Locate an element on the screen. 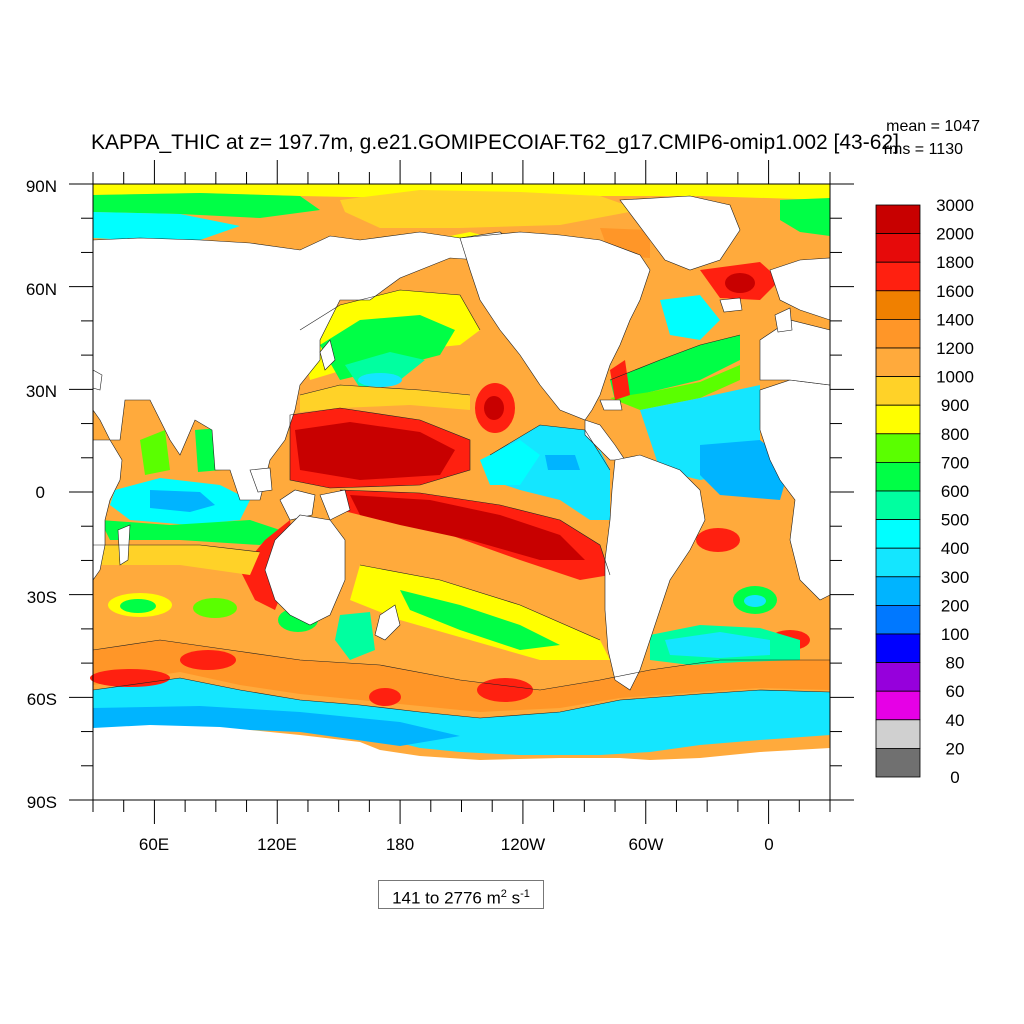 The width and height of the screenshot is (1024, 1024). colorbar-label: 2000 is located at coordinates (955, 234).